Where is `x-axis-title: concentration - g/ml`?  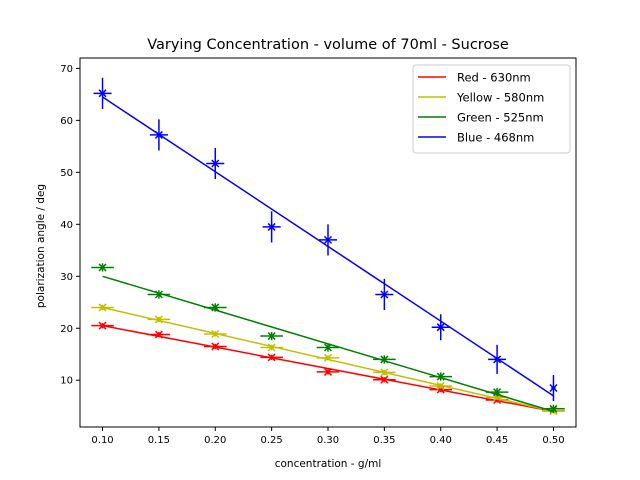 x-axis-title: concentration - g/ml is located at coordinates (328, 464).